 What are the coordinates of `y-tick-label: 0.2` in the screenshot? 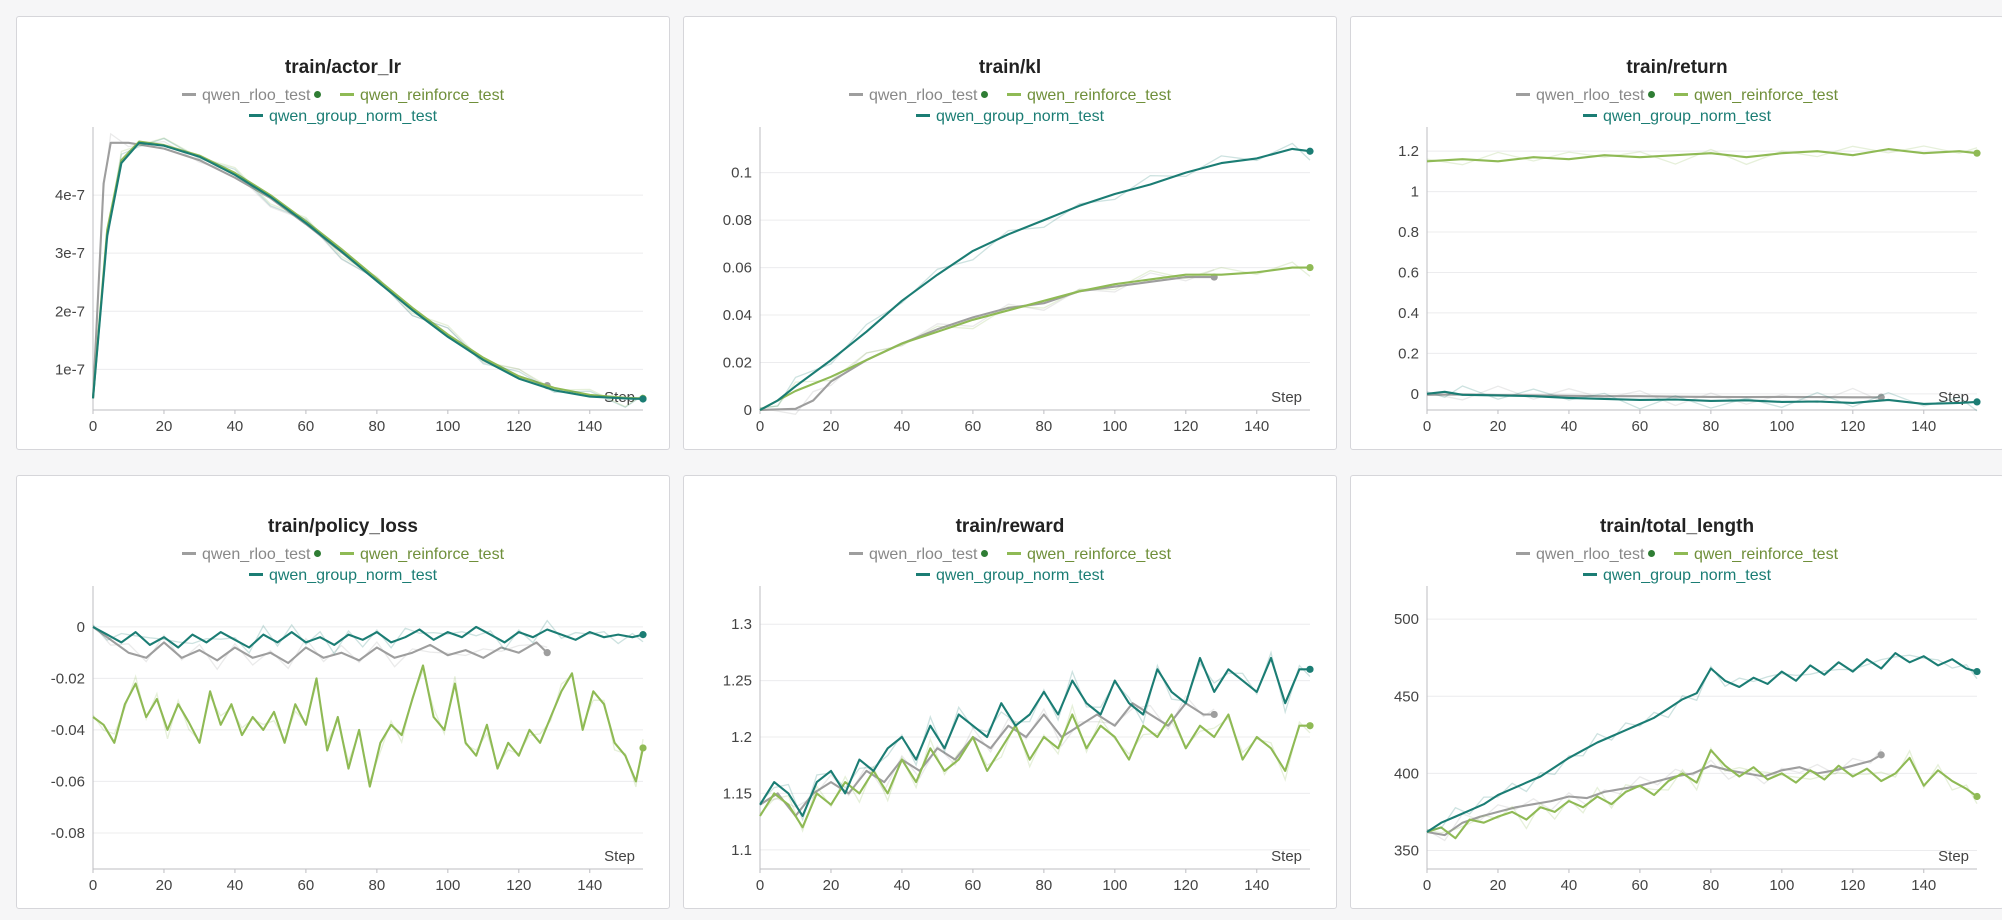 It's located at (1408, 353).